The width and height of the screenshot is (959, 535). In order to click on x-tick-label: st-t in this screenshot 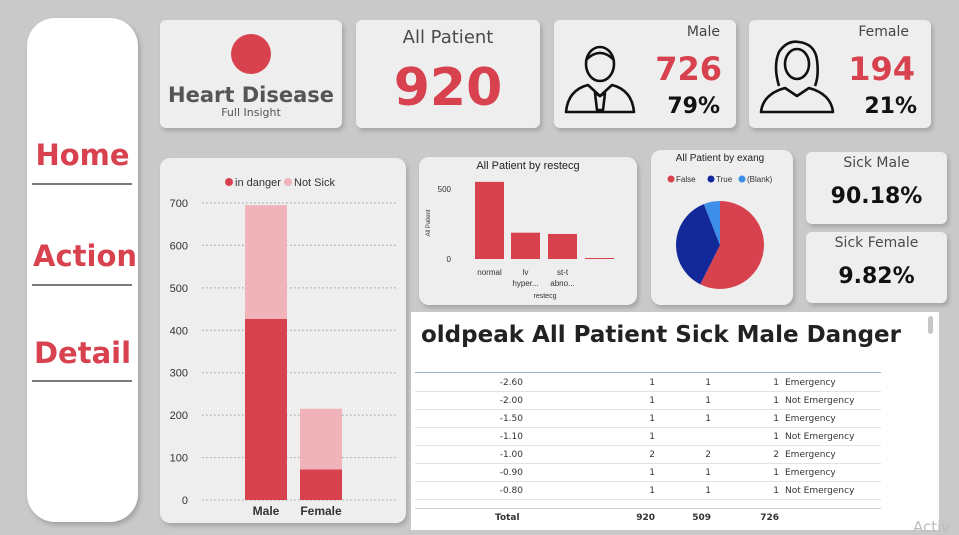, I will do `click(563, 272)`.